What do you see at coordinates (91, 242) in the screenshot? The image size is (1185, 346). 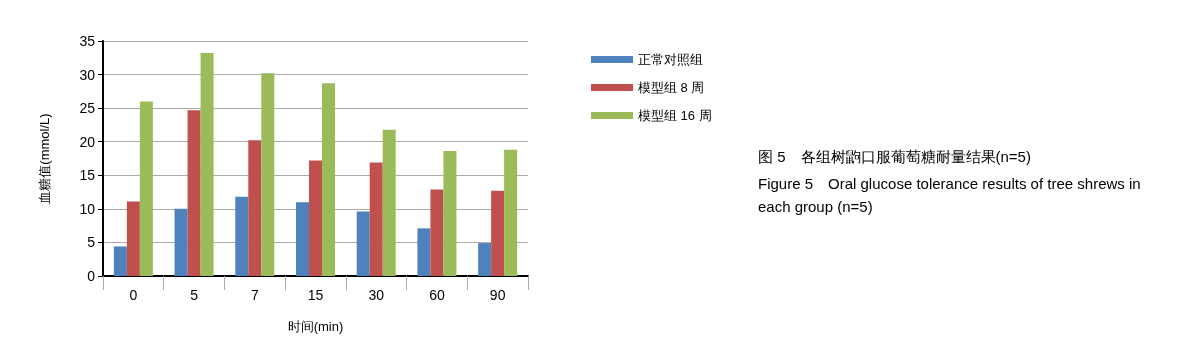 I see `y-tick-label: 5` at bounding box center [91, 242].